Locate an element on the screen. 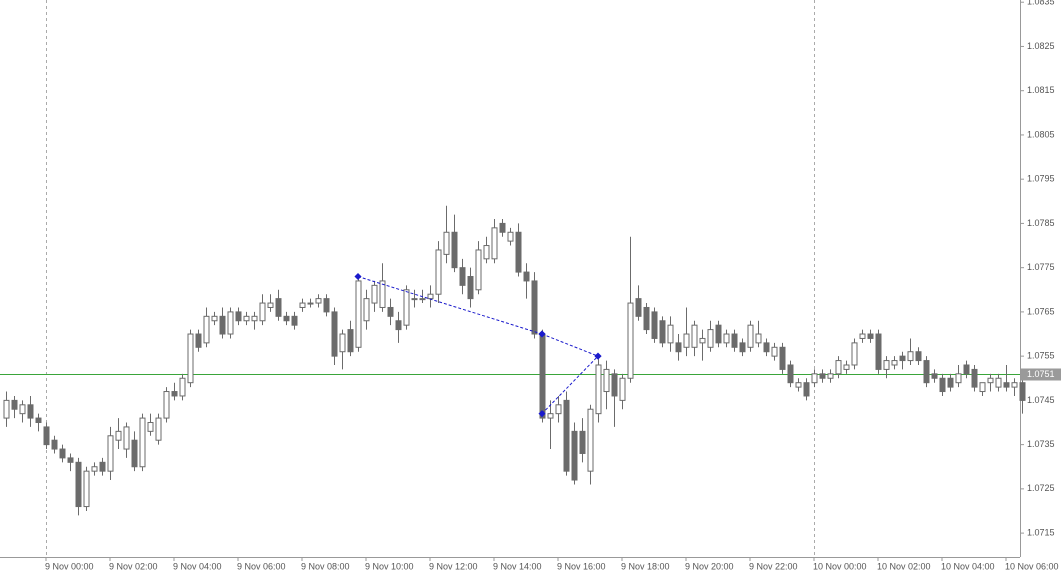 This screenshot has height=578, width=1063. y-tick-label: 1.0825 is located at coordinates (1041, 46).